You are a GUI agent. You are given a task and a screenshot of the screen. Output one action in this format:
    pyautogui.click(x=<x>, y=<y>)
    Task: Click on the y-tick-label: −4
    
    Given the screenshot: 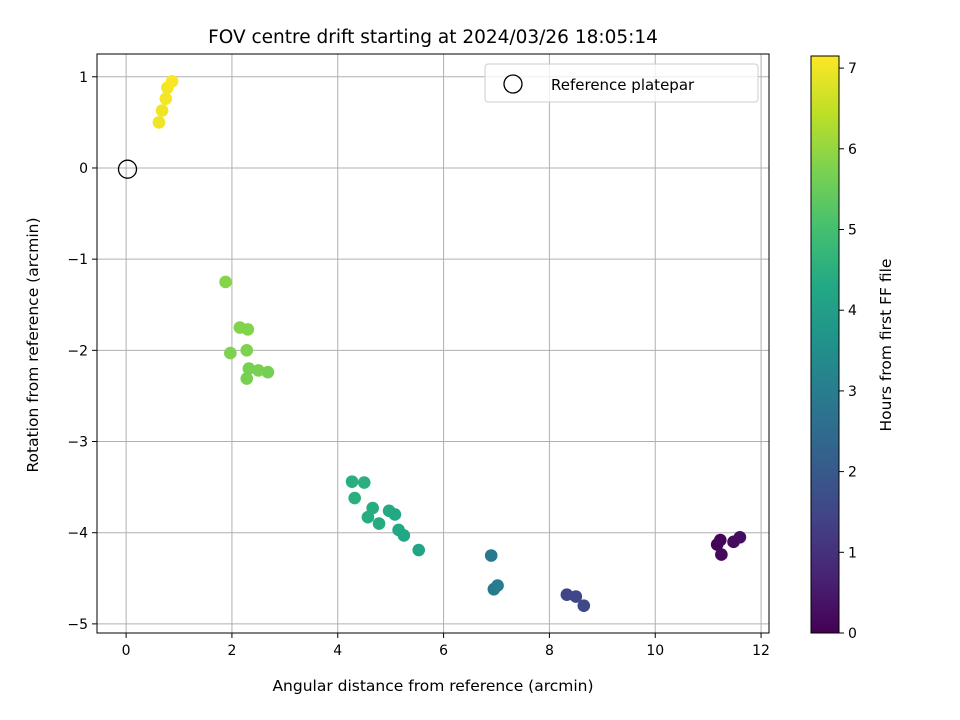 What is the action you would take?
    pyautogui.click(x=77, y=534)
    